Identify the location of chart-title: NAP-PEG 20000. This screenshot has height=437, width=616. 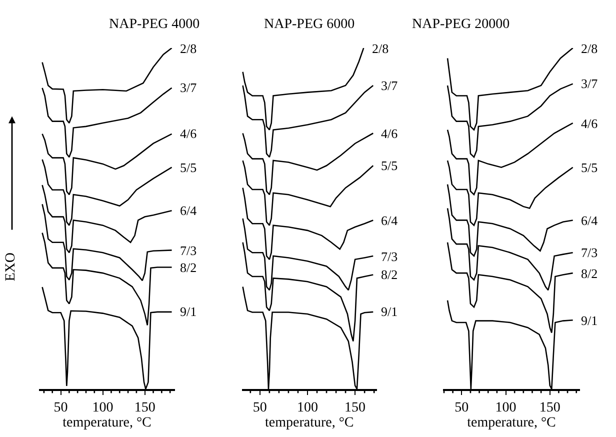
(461, 24).